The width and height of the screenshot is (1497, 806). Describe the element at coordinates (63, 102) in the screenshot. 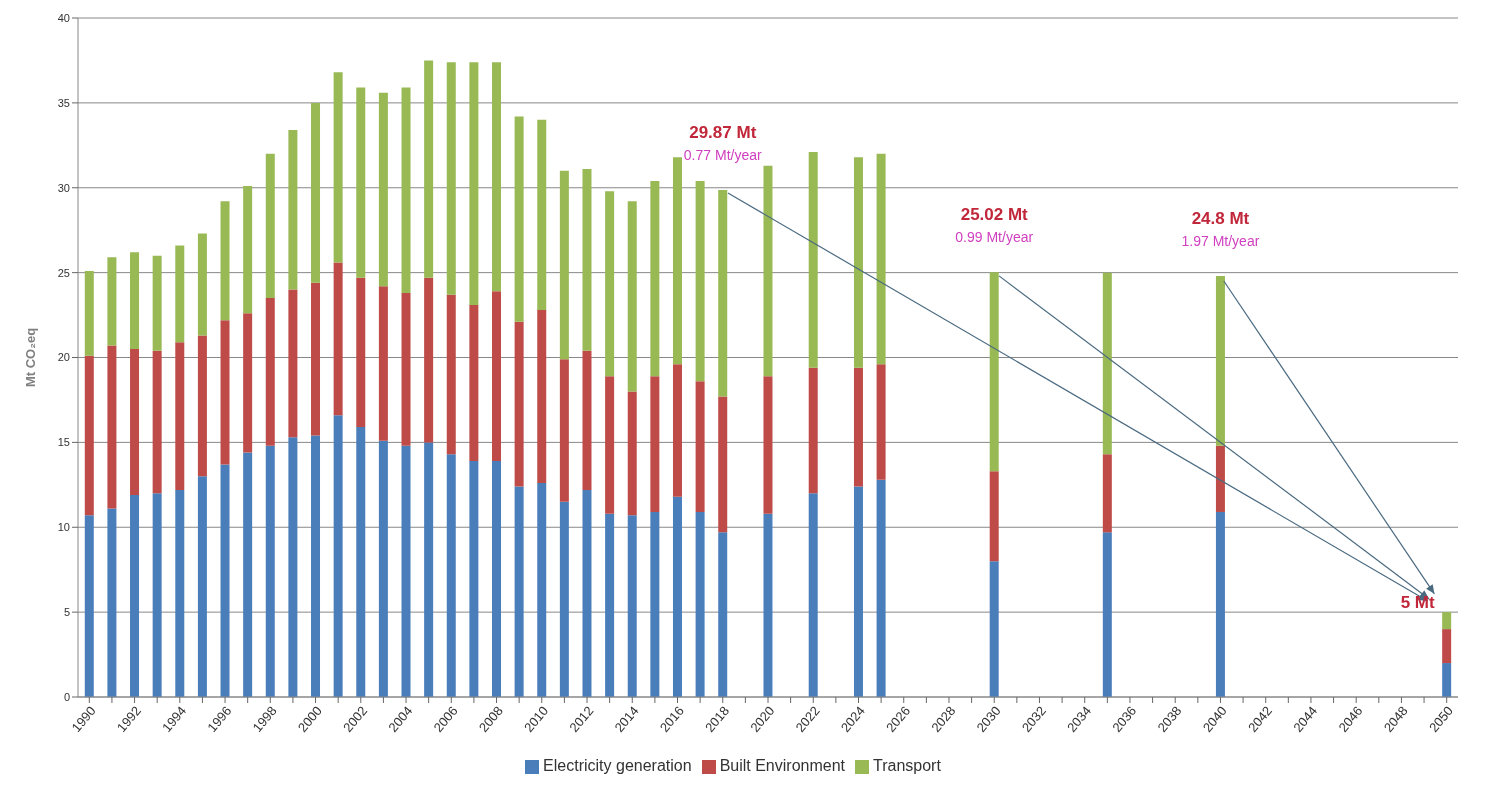

I see `y-tick-label: 35` at that location.